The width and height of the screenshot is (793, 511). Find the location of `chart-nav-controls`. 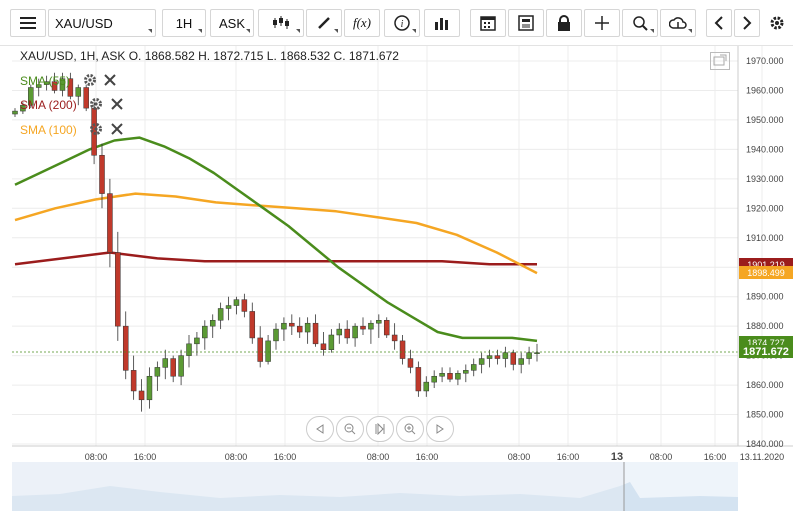

chart-nav-controls is located at coordinates (380, 429).